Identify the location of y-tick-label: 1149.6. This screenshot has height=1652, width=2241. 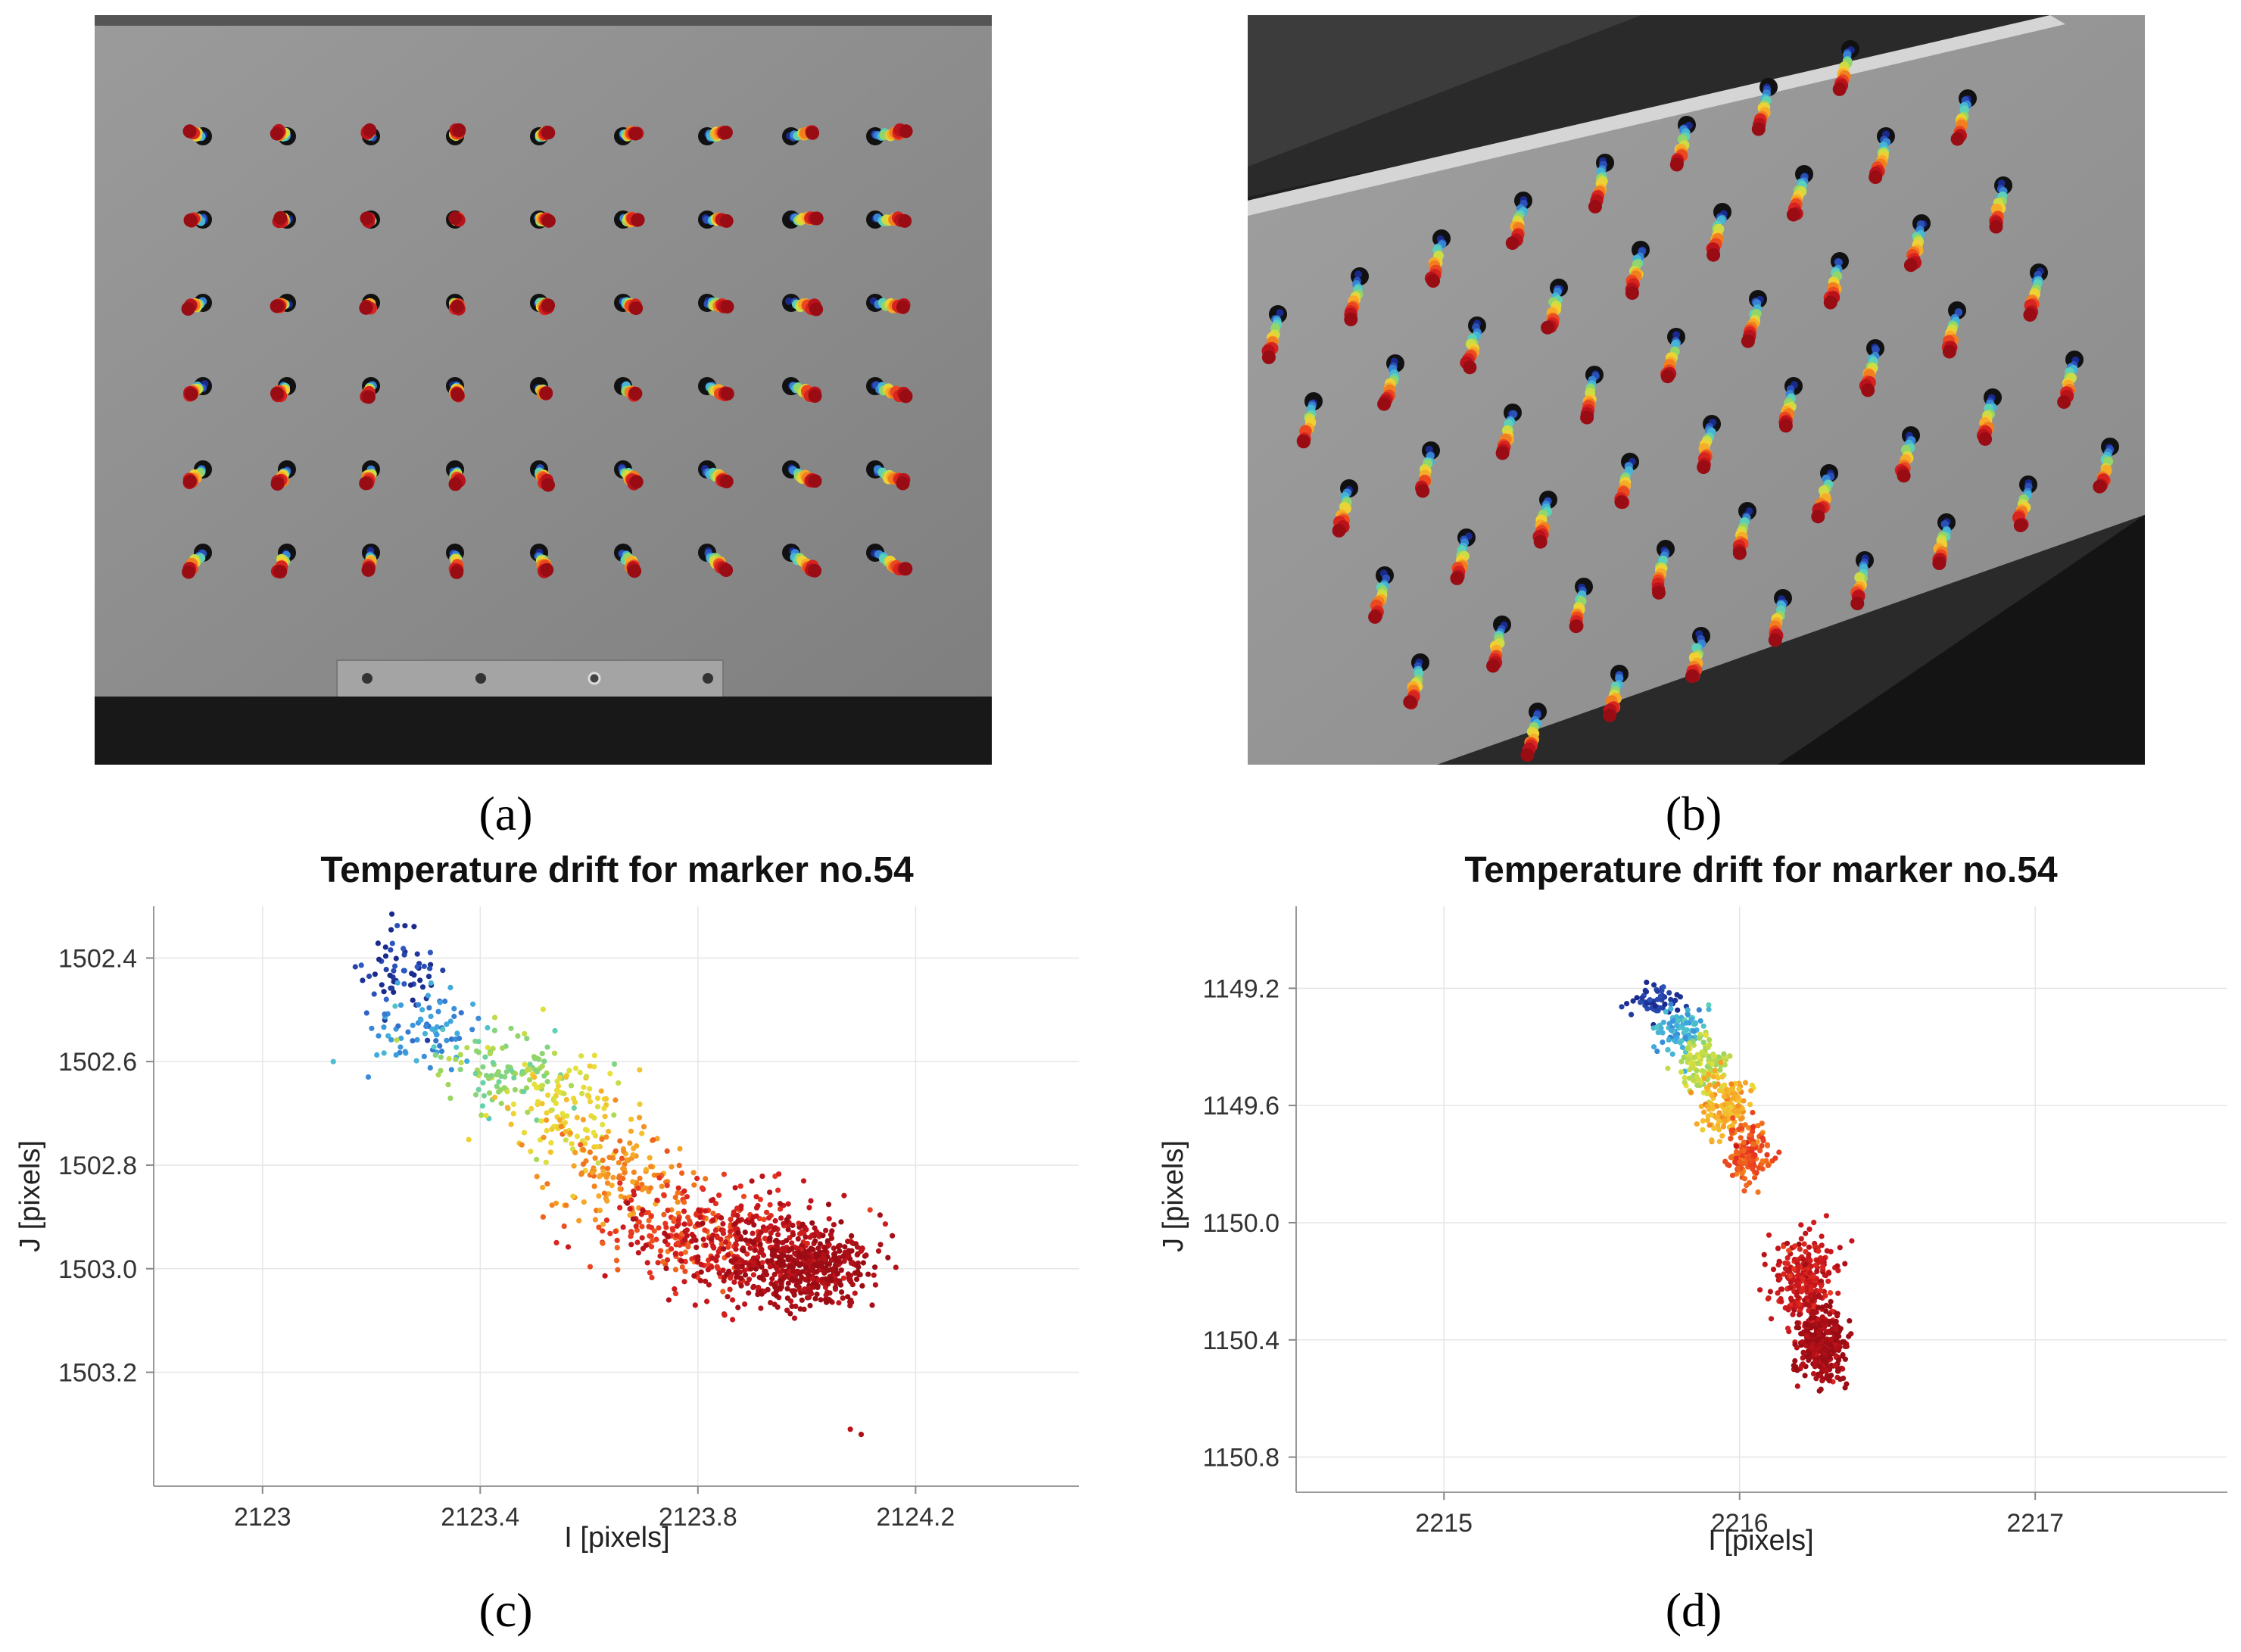
(1241, 1106).